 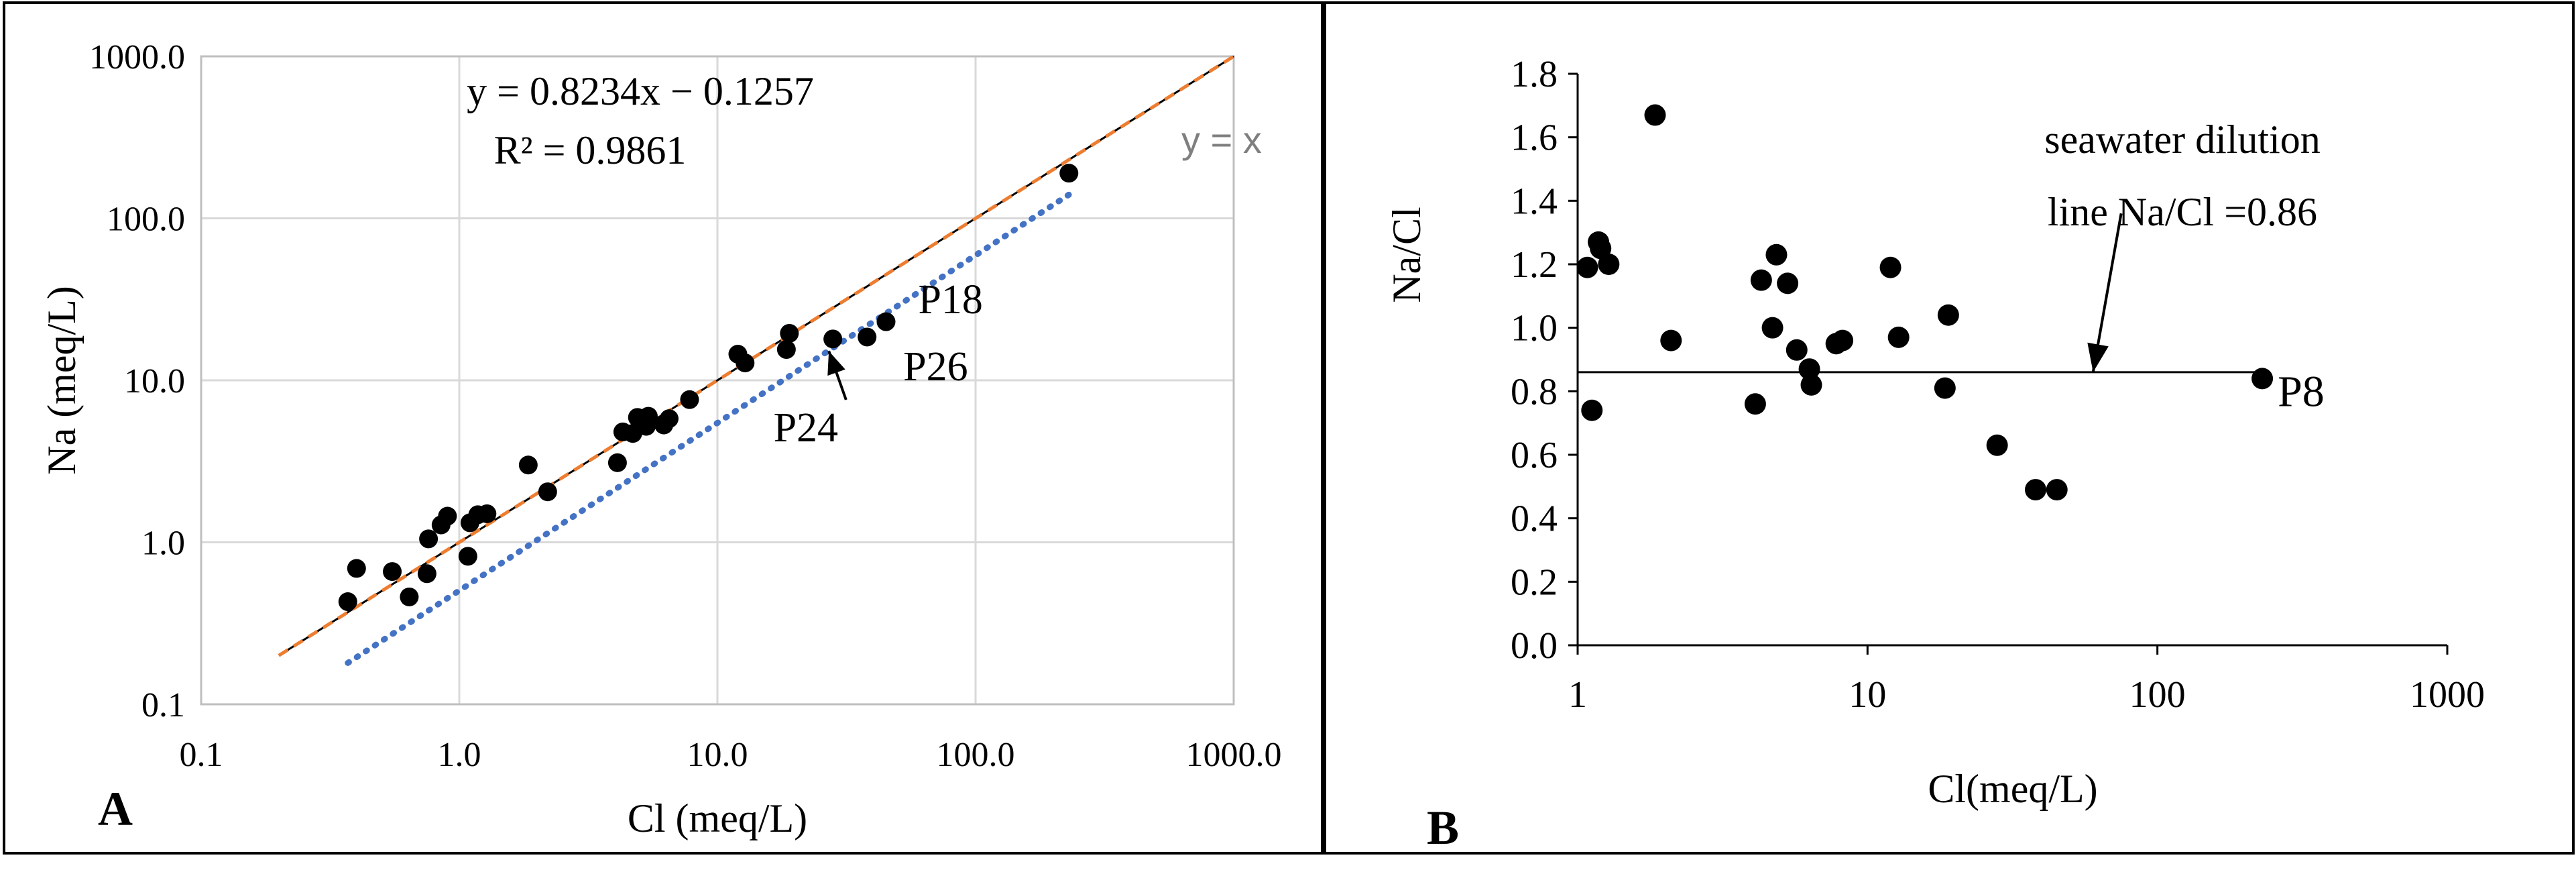 What do you see at coordinates (163, 705) in the screenshot?
I see `chart-a-y-tick: 0.1` at bounding box center [163, 705].